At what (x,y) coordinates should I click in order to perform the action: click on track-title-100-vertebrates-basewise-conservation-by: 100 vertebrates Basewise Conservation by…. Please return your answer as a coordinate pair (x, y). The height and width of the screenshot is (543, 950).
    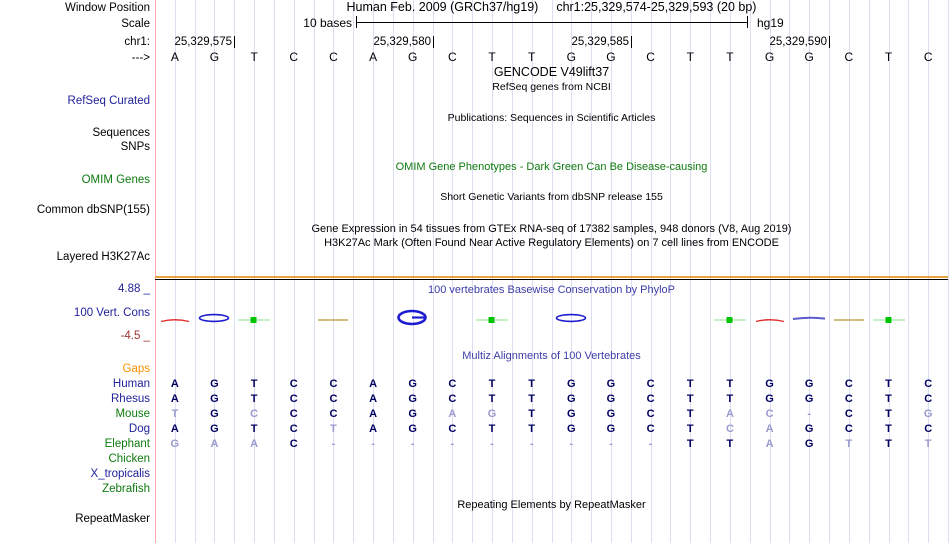
    Looking at the image, I should click on (551, 290).